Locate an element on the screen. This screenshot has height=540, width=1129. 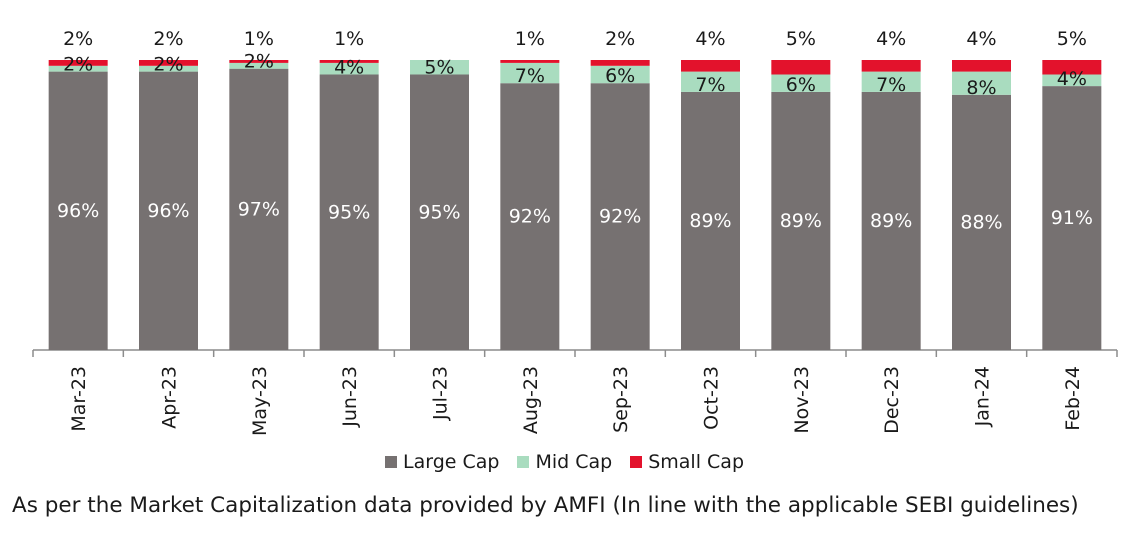
legend-item-large-cap: Large Cap is located at coordinates (442, 462).